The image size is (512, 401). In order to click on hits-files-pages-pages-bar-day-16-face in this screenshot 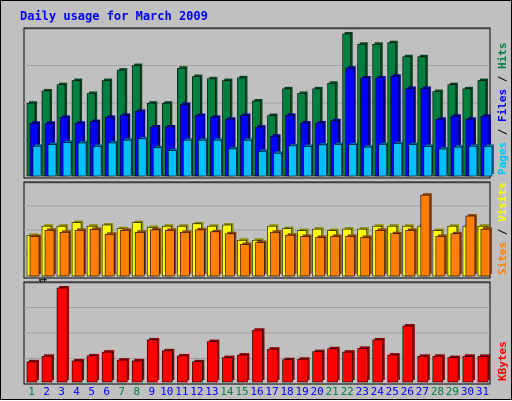, I will do `click(262, 164)`.